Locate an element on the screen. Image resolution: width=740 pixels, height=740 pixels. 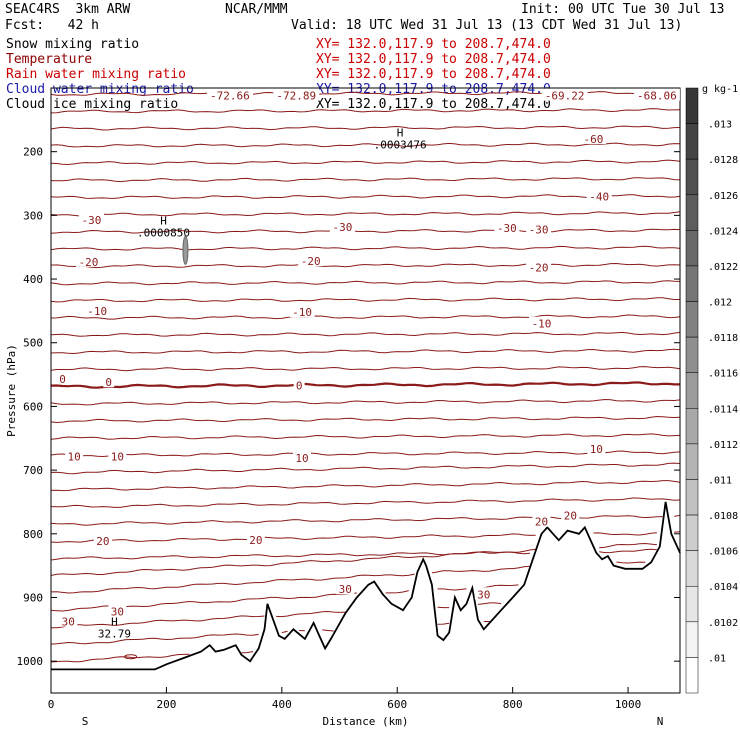
colorbar-label: .0128 is located at coordinates (723, 160).